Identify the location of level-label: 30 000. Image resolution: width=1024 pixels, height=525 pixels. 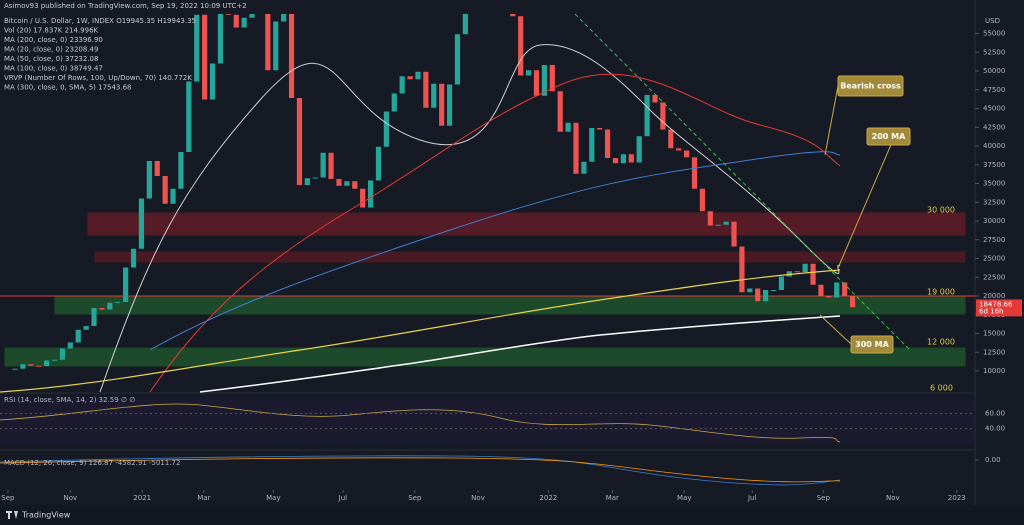
(941, 210).